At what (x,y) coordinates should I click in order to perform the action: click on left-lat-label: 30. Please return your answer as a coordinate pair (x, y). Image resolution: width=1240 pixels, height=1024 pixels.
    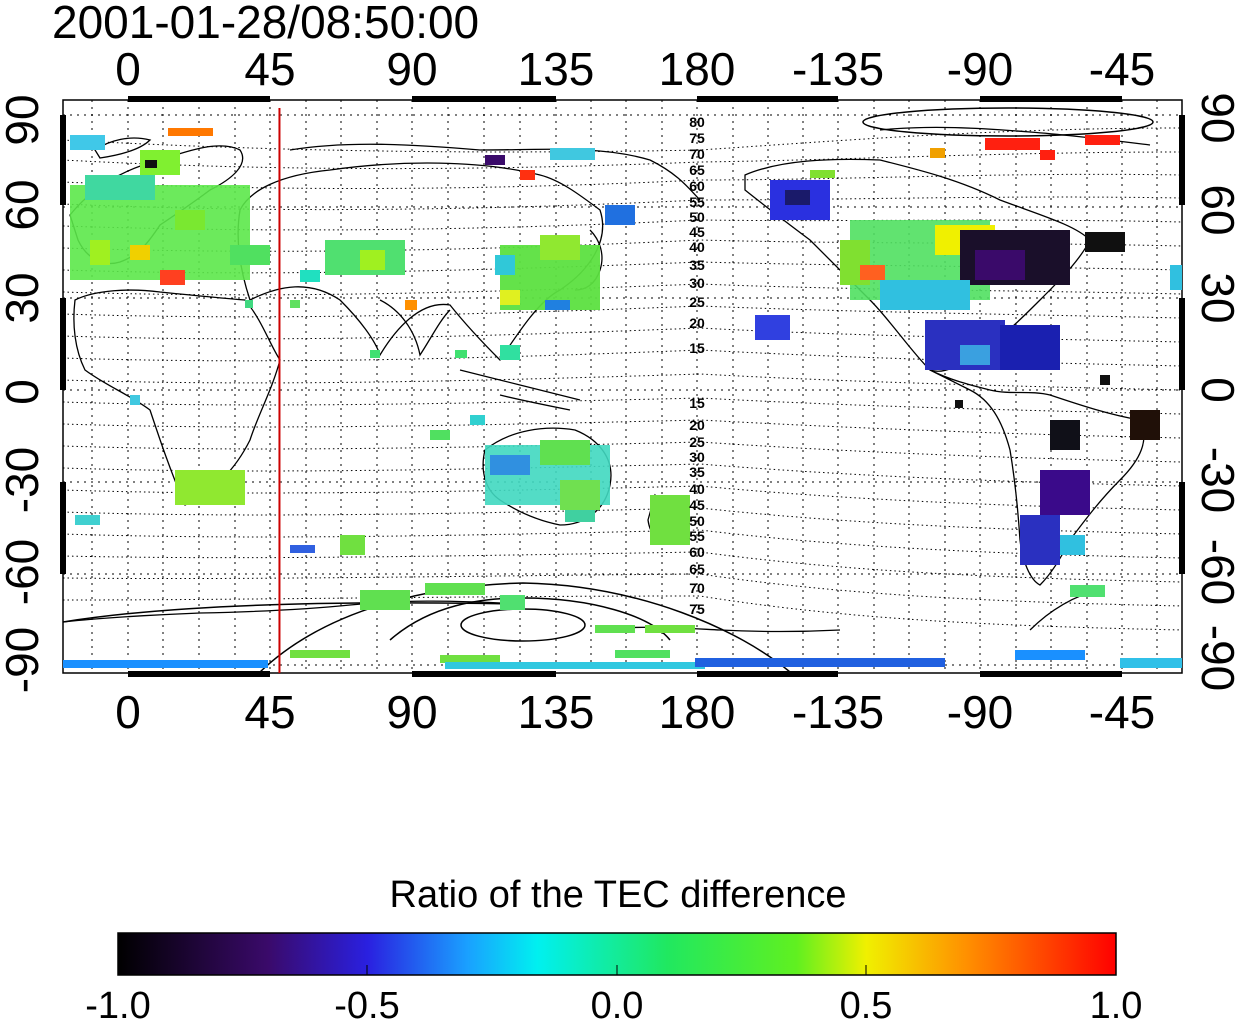
    Looking at the image, I should click on (24, 297).